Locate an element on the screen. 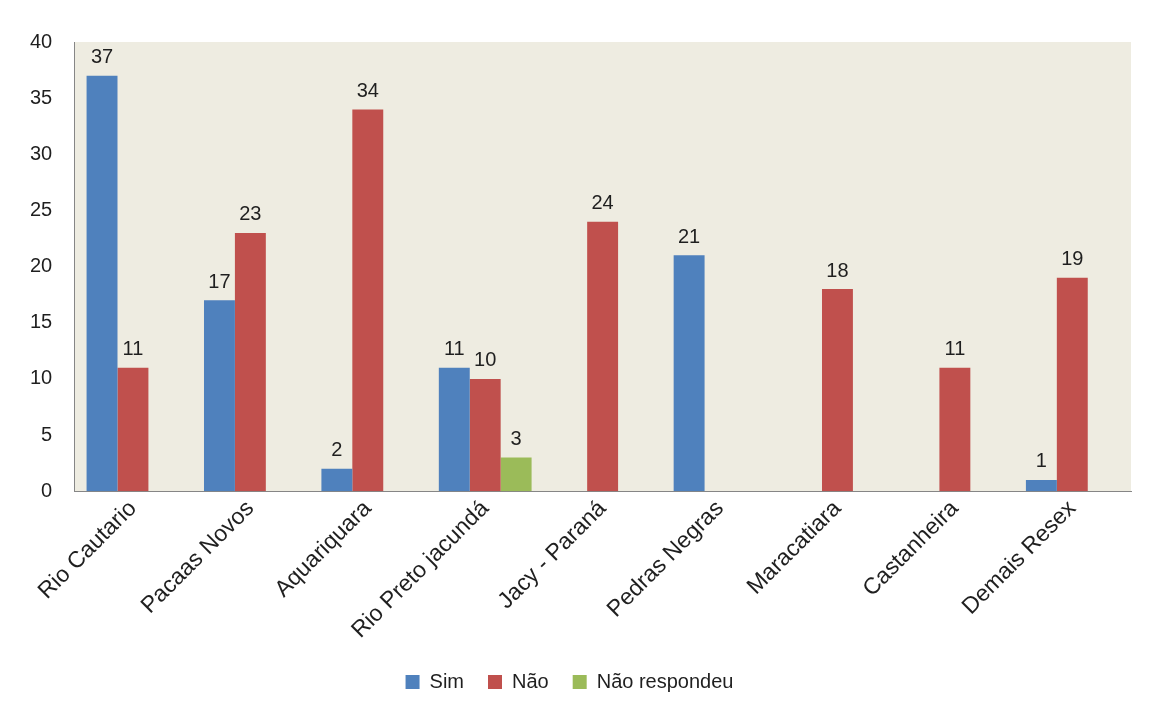  y-tick-label: 5 is located at coordinates (47, 433).